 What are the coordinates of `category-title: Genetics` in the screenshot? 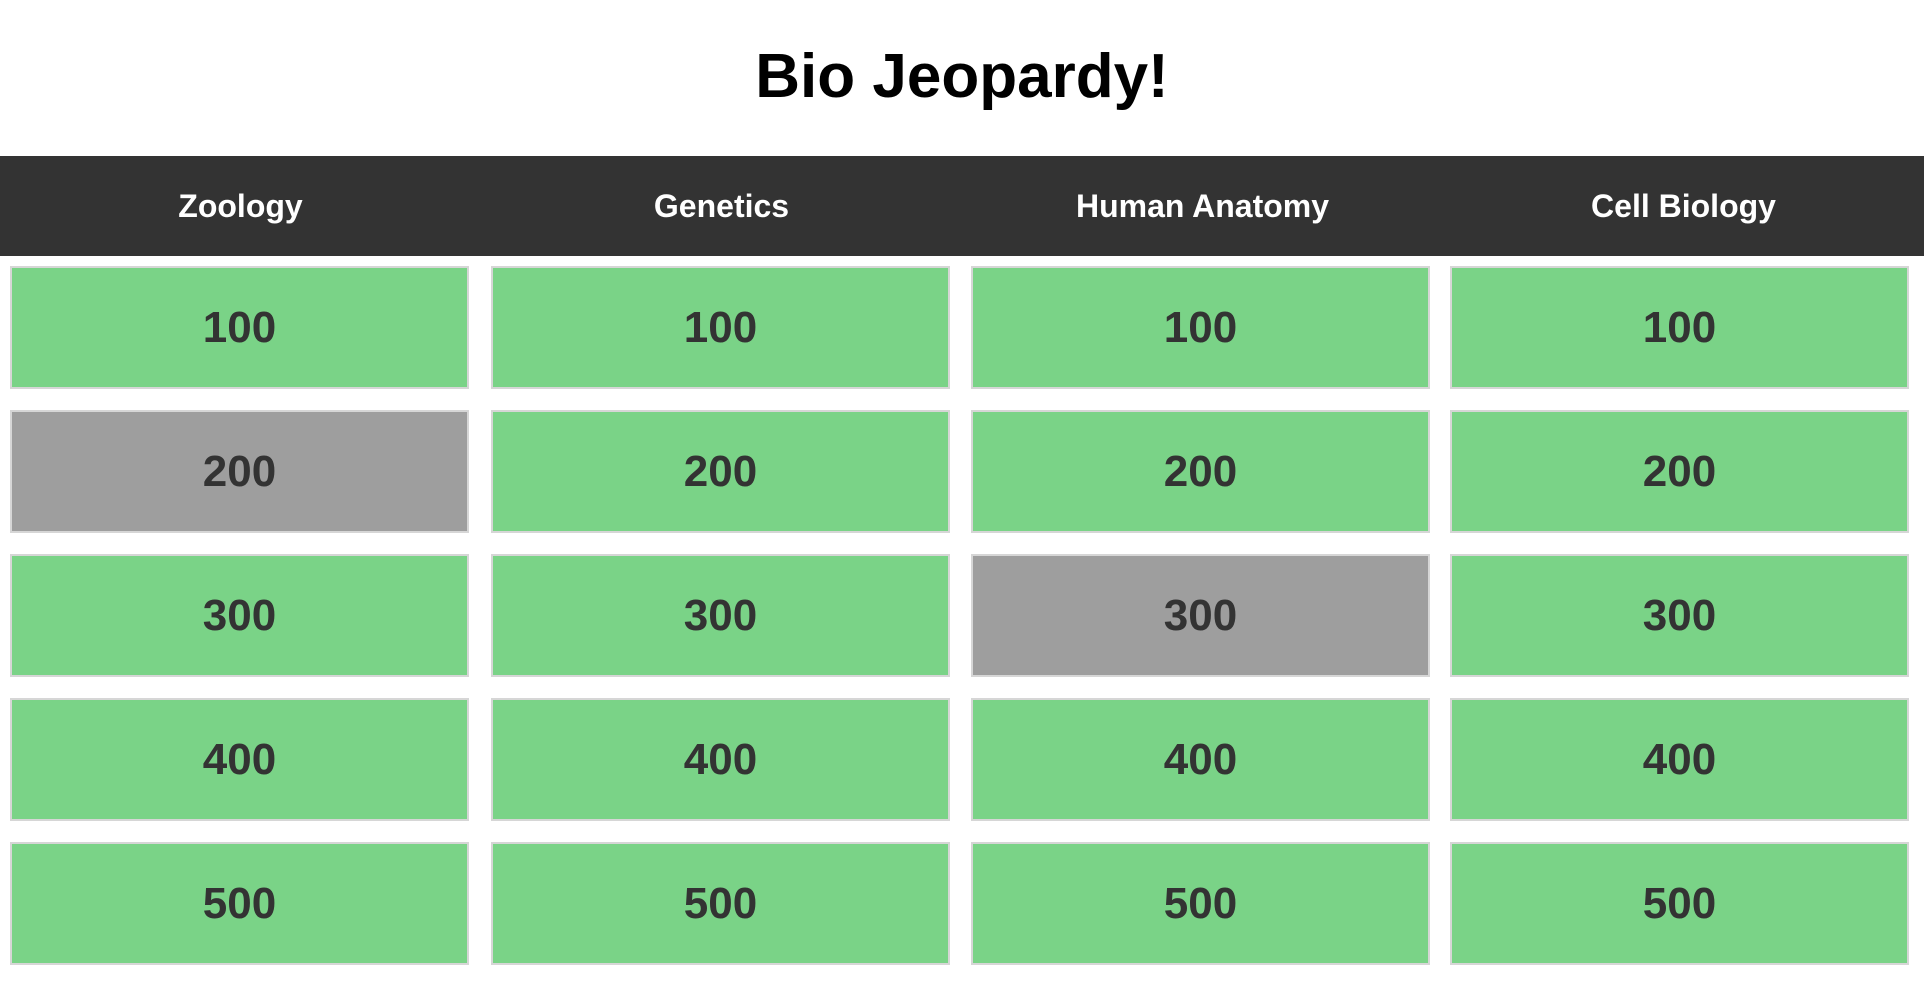 It's located at (721, 205).